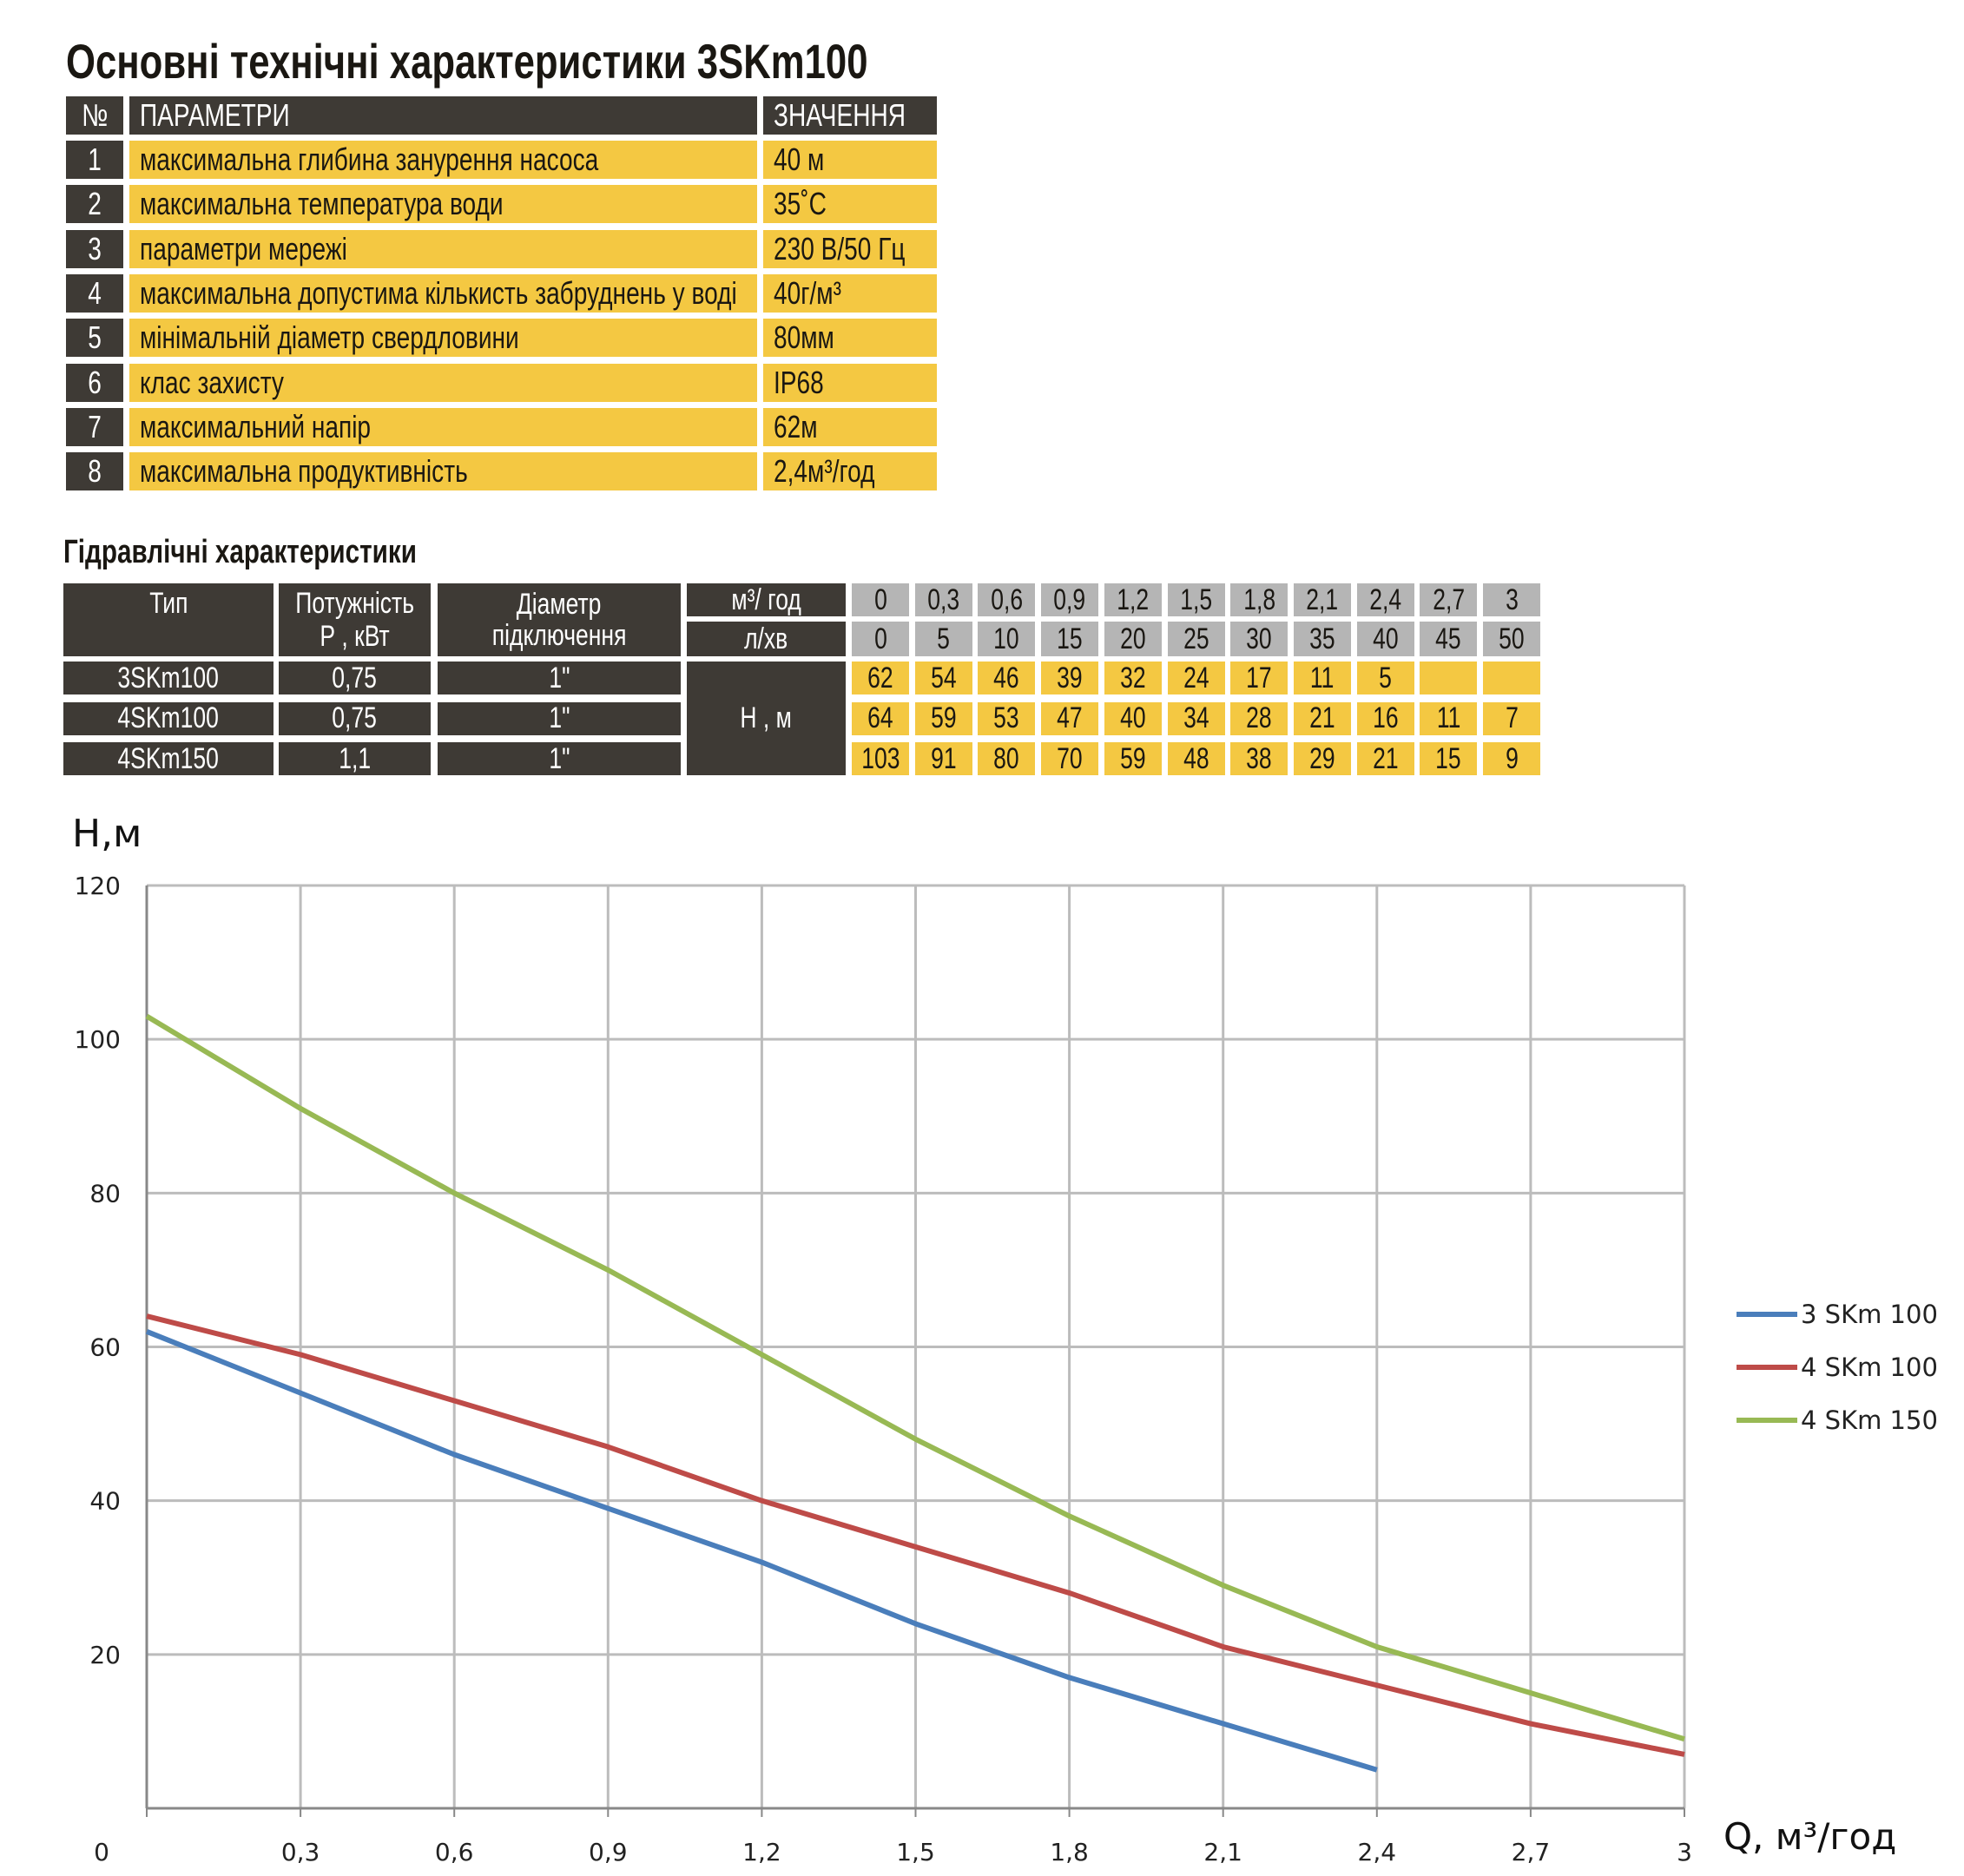  I want to click on head-cell: 64, so click(880, 718).